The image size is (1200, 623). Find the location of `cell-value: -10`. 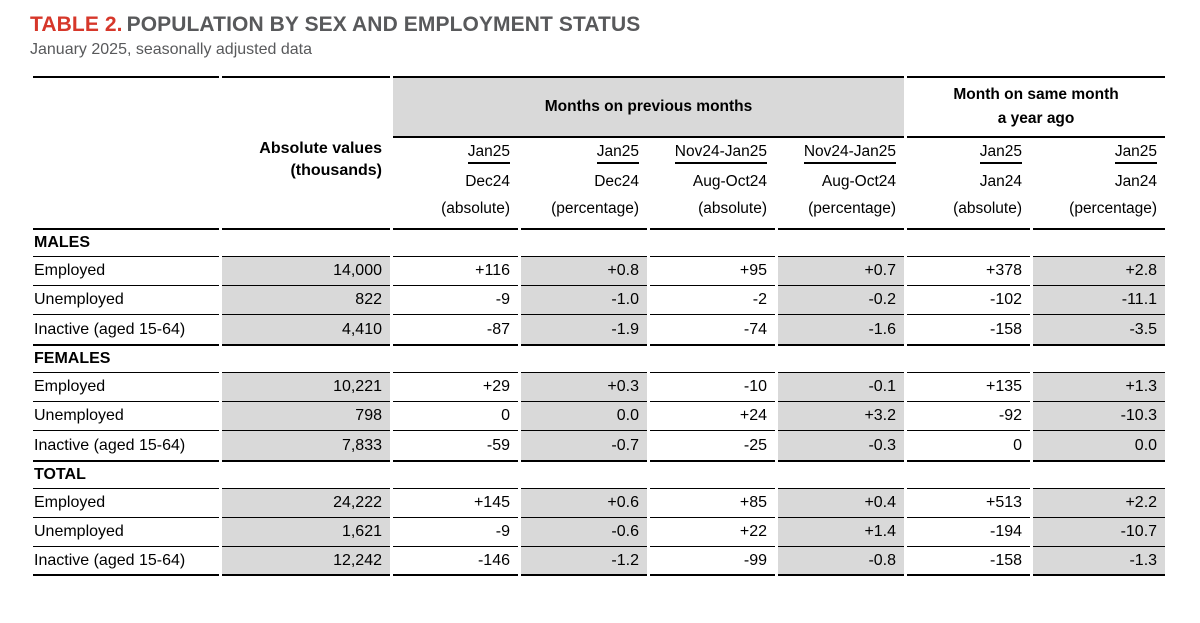

cell-value: -10 is located at coordinates (712, 387).